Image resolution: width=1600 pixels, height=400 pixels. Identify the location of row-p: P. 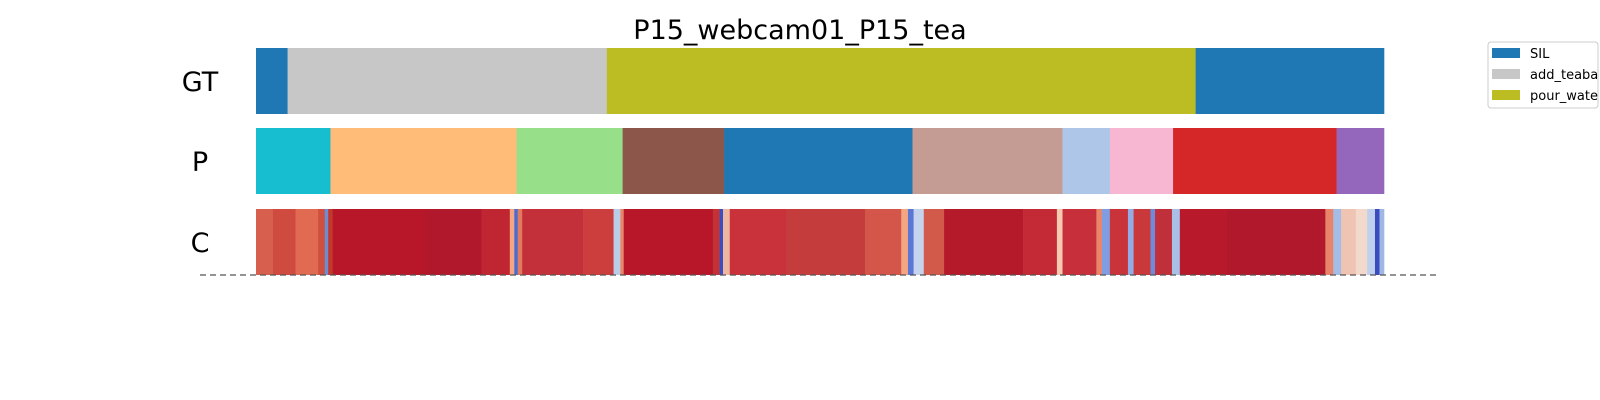
(788, 161).